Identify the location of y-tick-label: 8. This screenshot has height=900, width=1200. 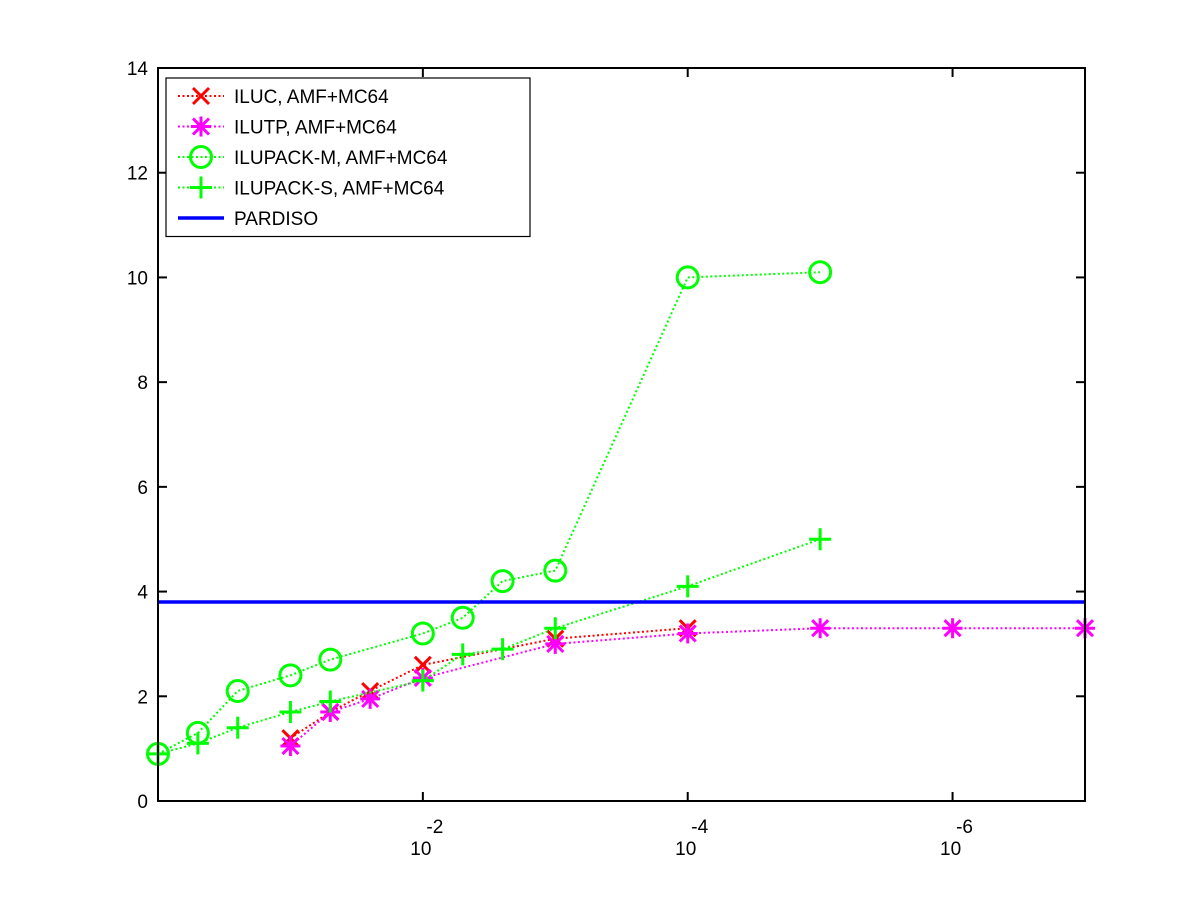
(142, 383).